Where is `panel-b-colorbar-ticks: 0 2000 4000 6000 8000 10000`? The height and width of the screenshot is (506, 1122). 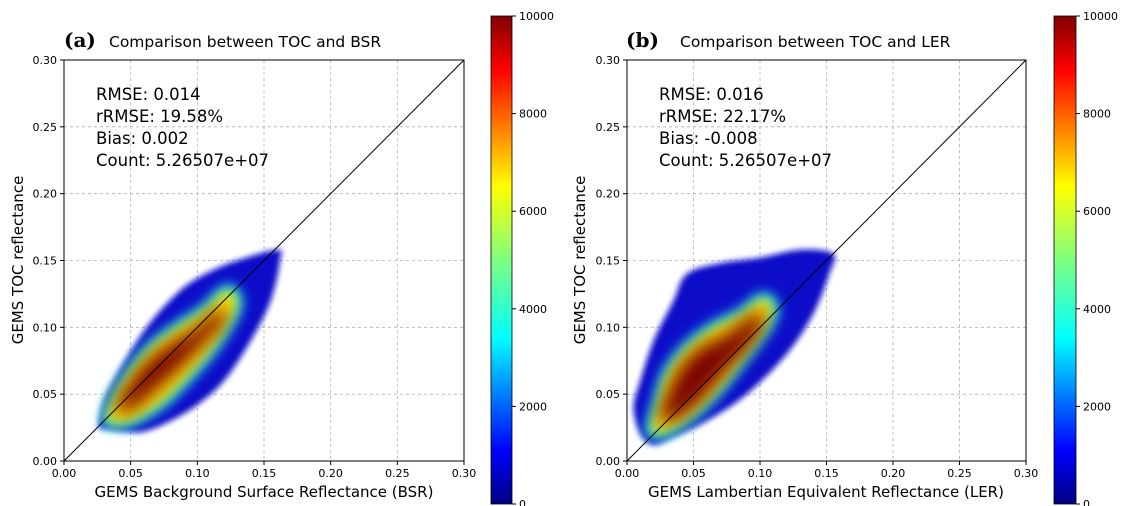
panel-b-colorbar-ticks: 0 2000 4000 6000 8000 10000 is located at coordinates (1097, 258).